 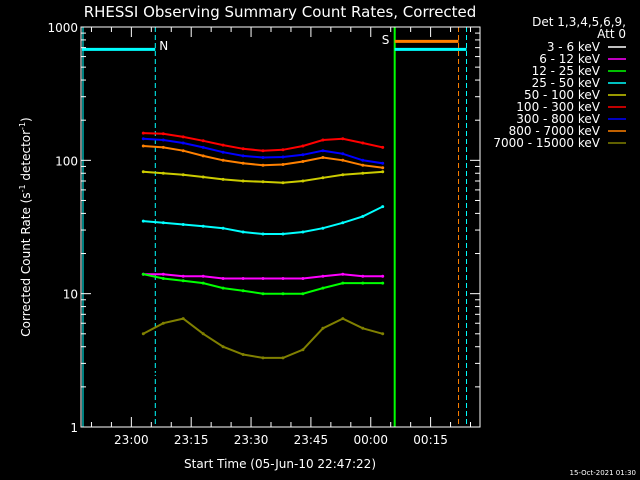 What do you see at coordinates (558, 107) in the screenshot?
I see `legend-label-5: 100 - 300 keV` at bounding box center [558, 107].